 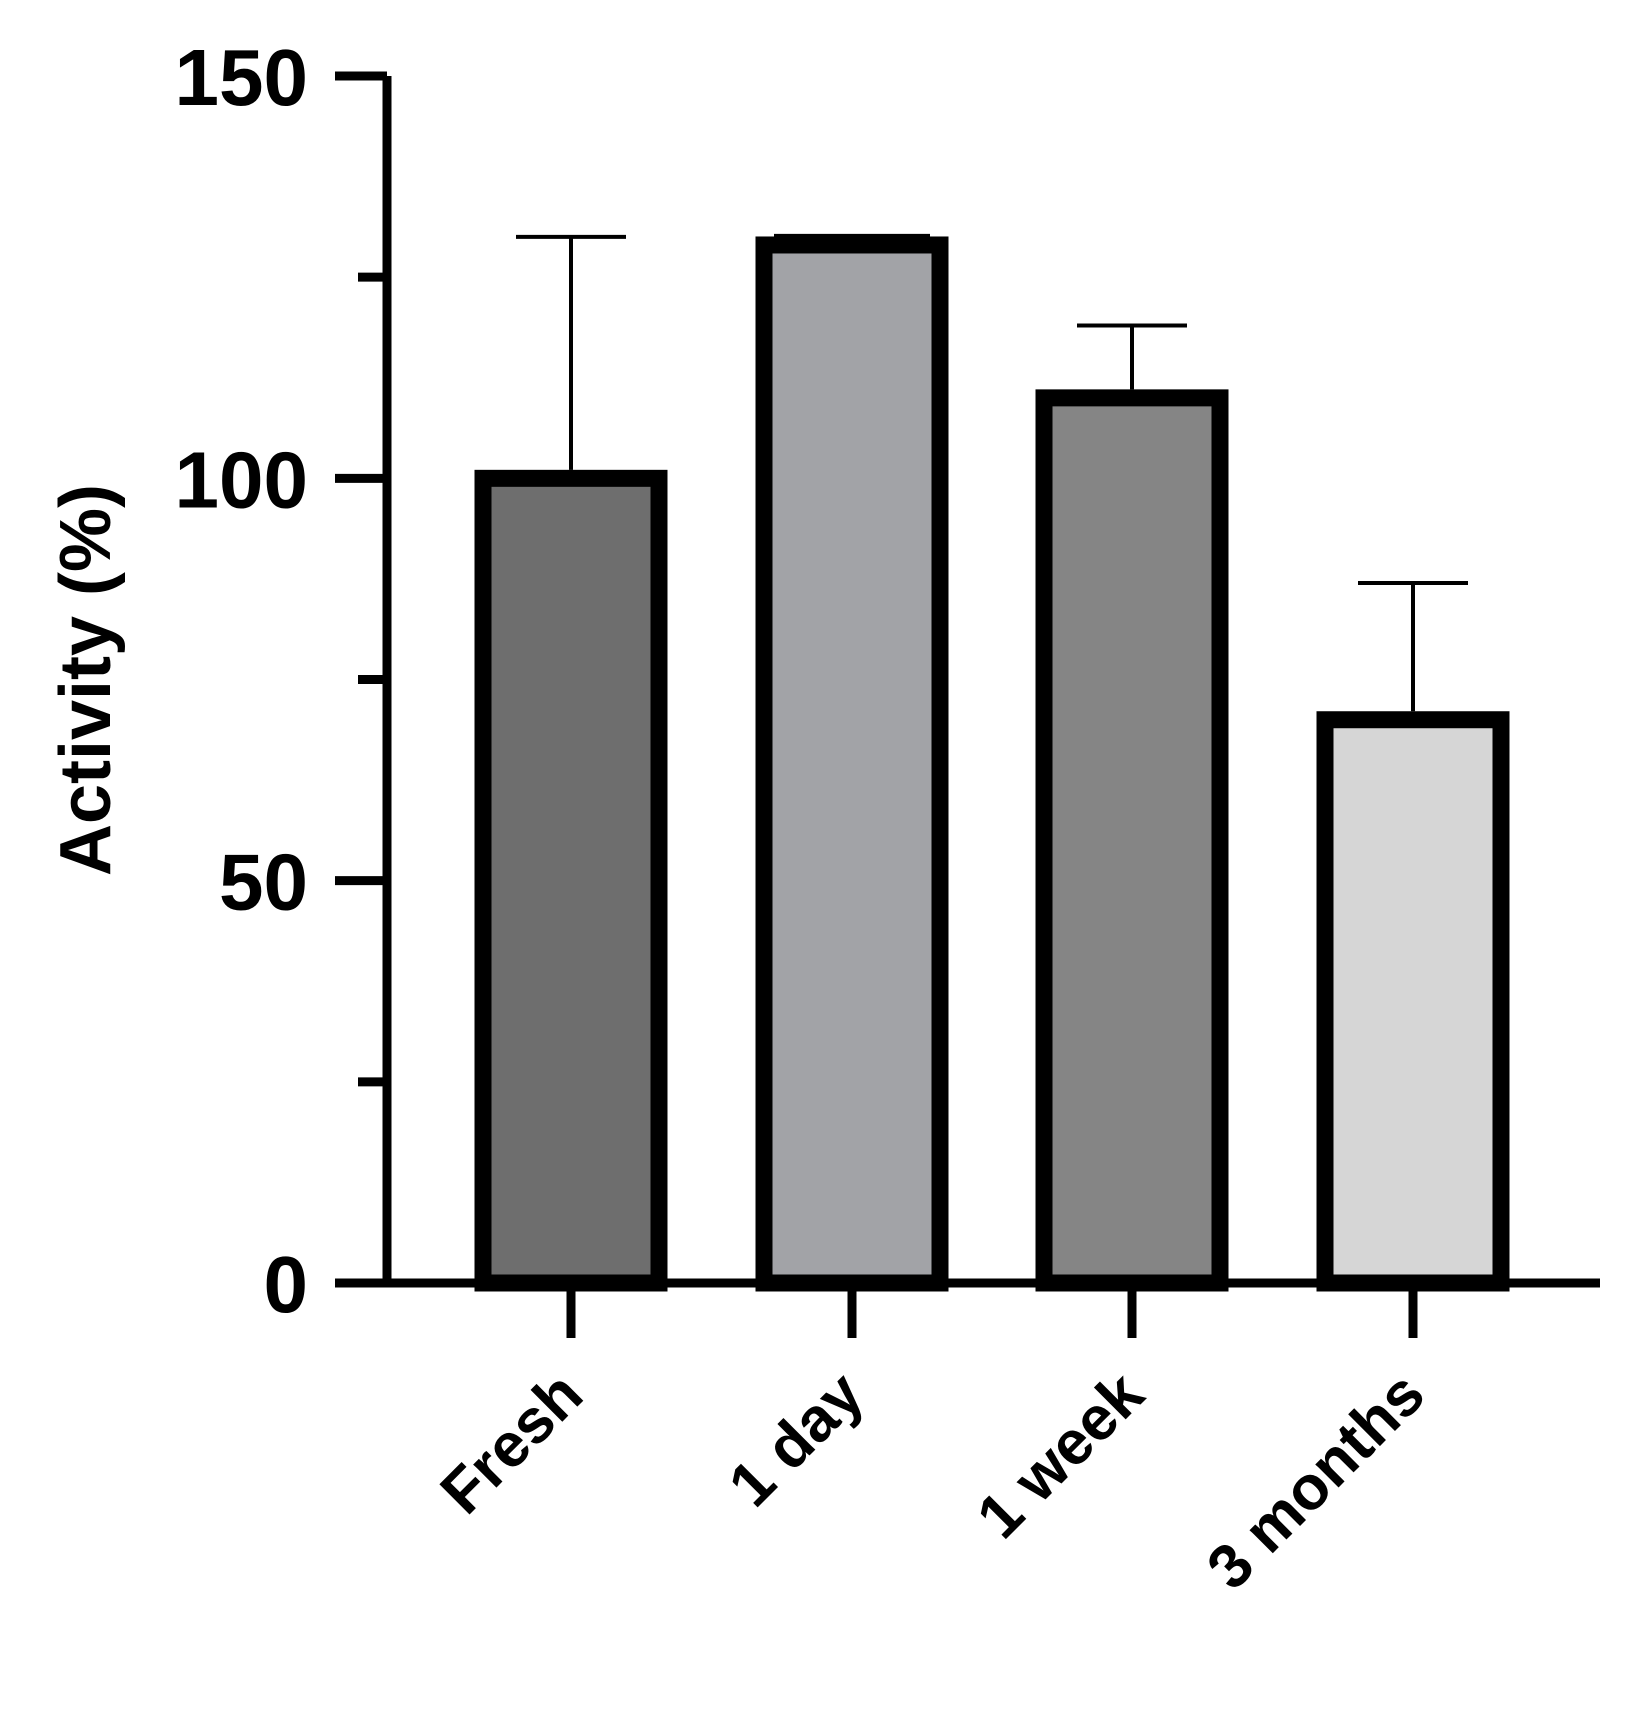 What do you see at coordinates (512, 1443) in the screenshot?
I see `x-tick-label: Fresh` at bounding box center [512, 1443].